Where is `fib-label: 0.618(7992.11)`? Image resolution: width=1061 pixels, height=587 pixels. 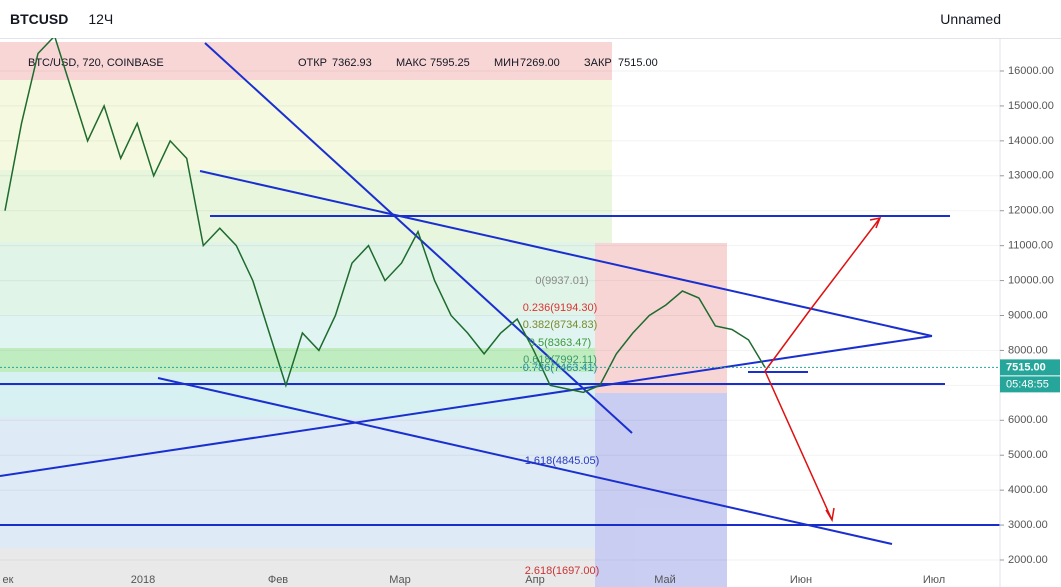
fib-label: 0.618(7992.11) is located at coordinates (560, 360).